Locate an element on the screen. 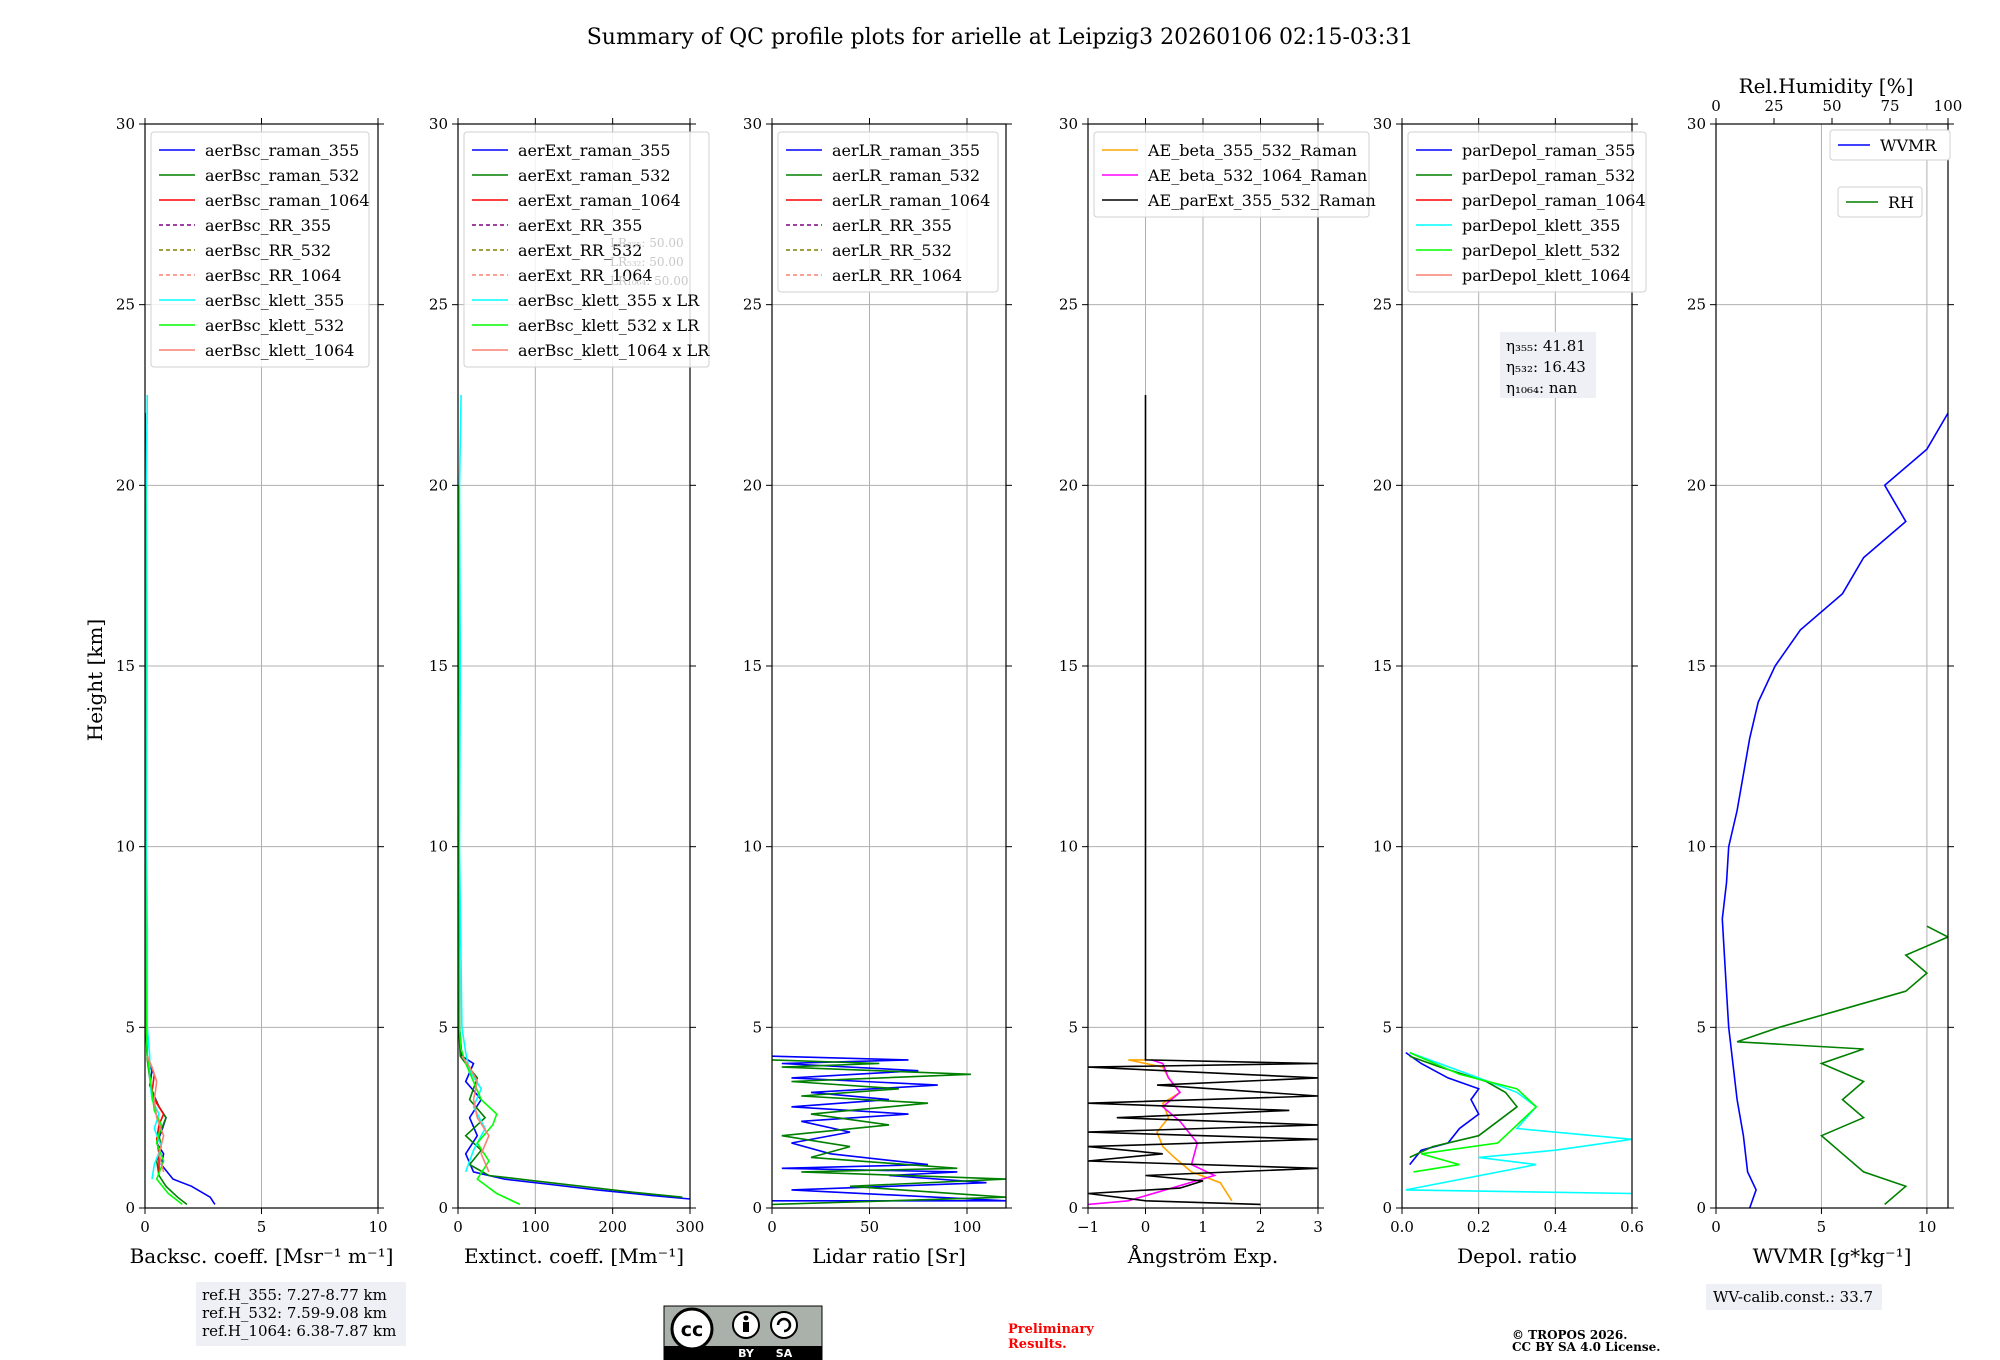 This screenshot has width=2000, height=1360. series-line-aerbsc-klett-355-x-lr is located at coordinates (472, 783).